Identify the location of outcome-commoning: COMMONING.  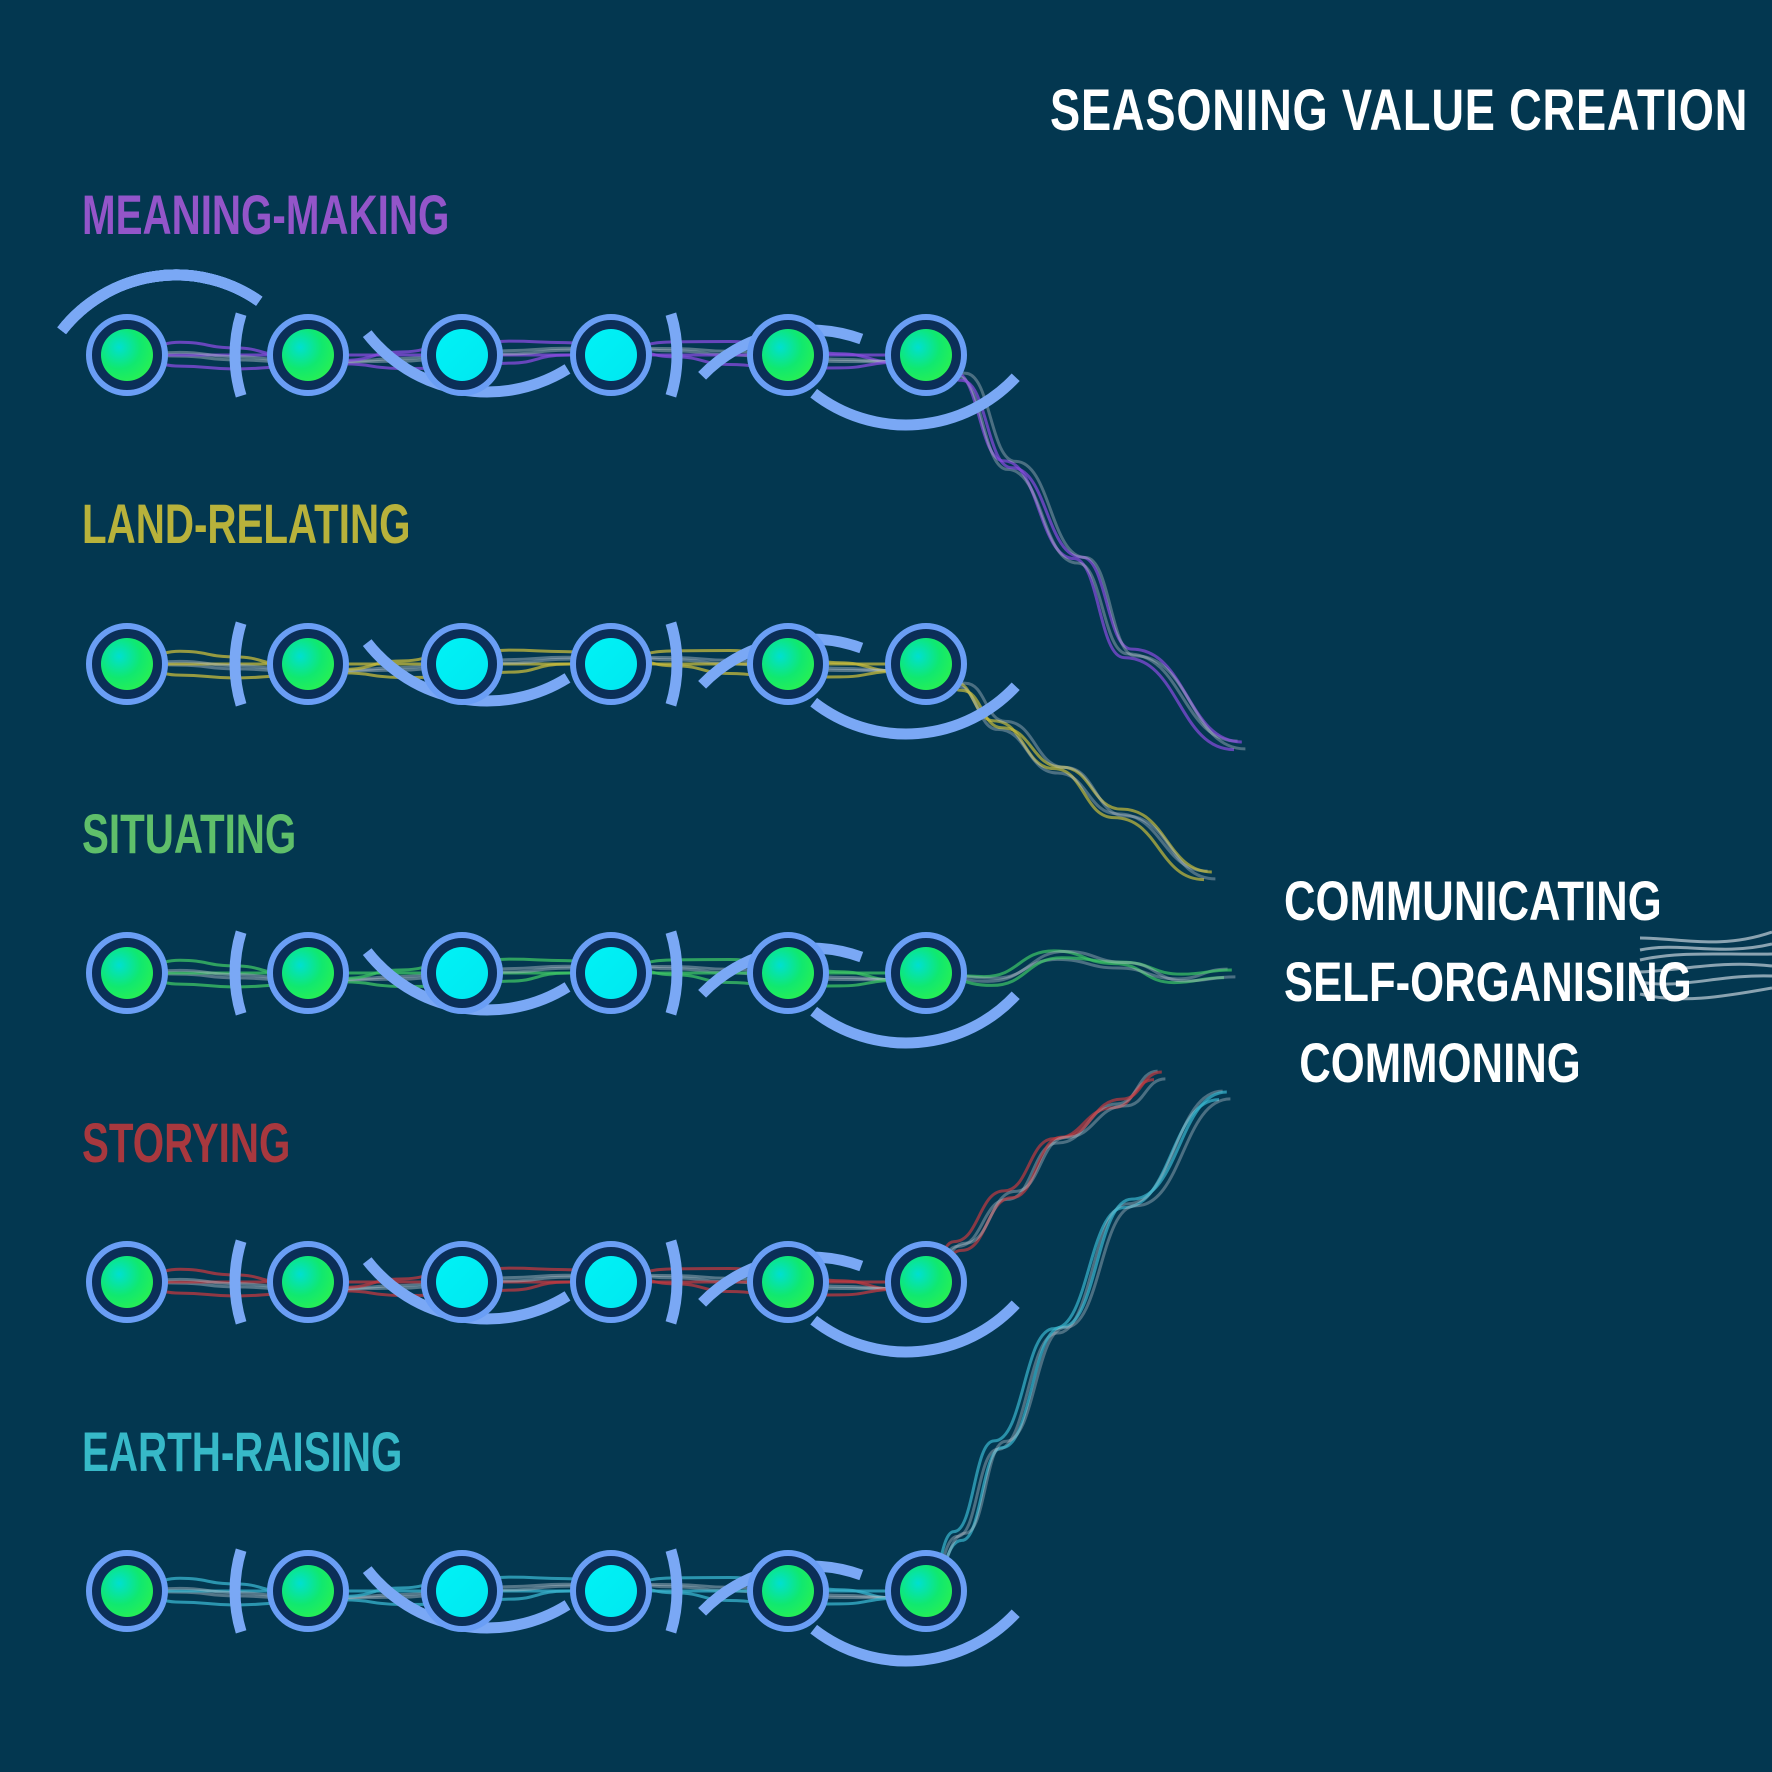
(1440, 1062).